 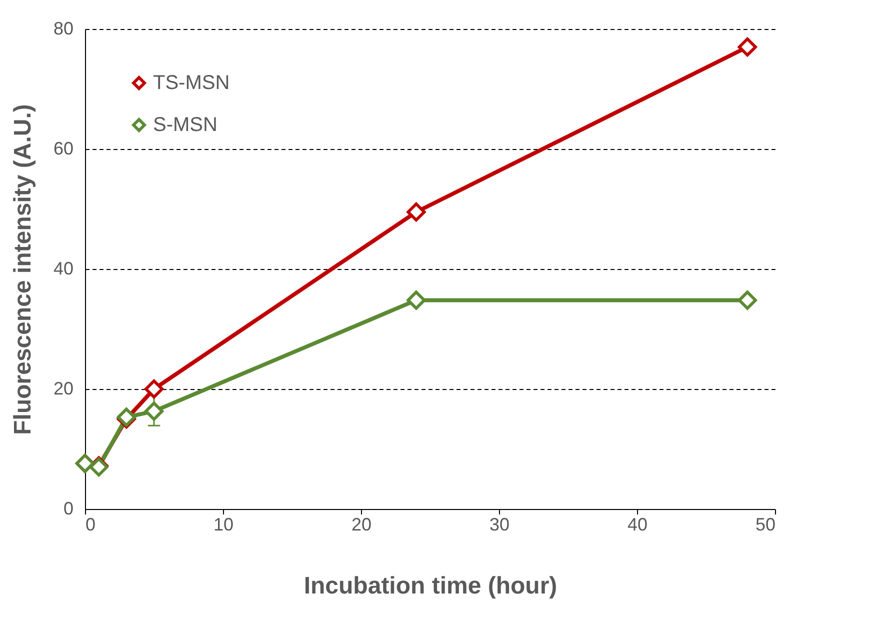 I want to click on legend-label: S-MSN, so click(x=185, y=125).